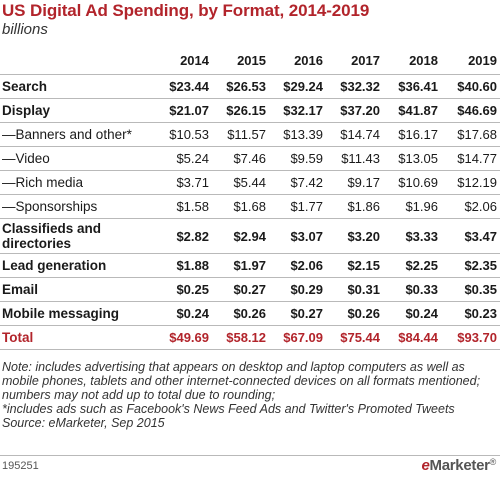  I want to click on value-cell: $7.46, so click(249, 158).